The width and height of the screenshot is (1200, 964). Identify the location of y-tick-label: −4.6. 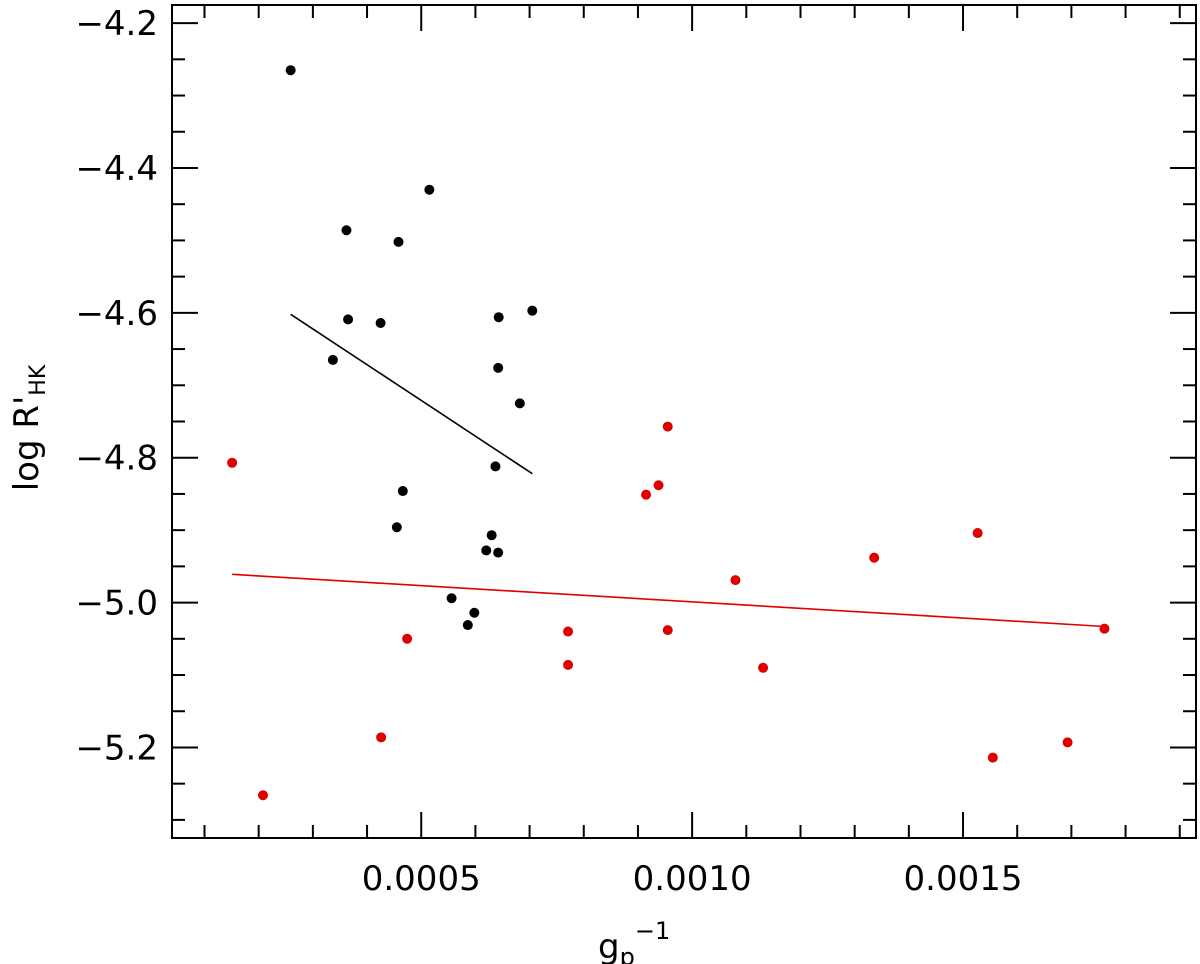
(116, 314).